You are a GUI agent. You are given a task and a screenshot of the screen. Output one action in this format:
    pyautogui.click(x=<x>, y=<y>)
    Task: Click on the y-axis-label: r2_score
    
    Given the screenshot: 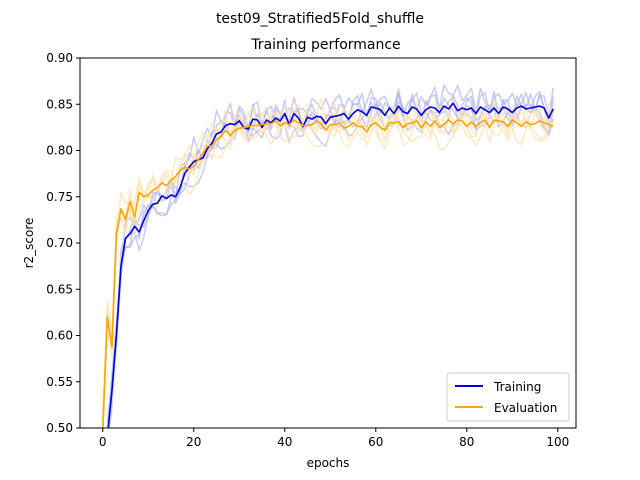 What is the action you would take?
    pyautogui.click(x=29, y=243)
    